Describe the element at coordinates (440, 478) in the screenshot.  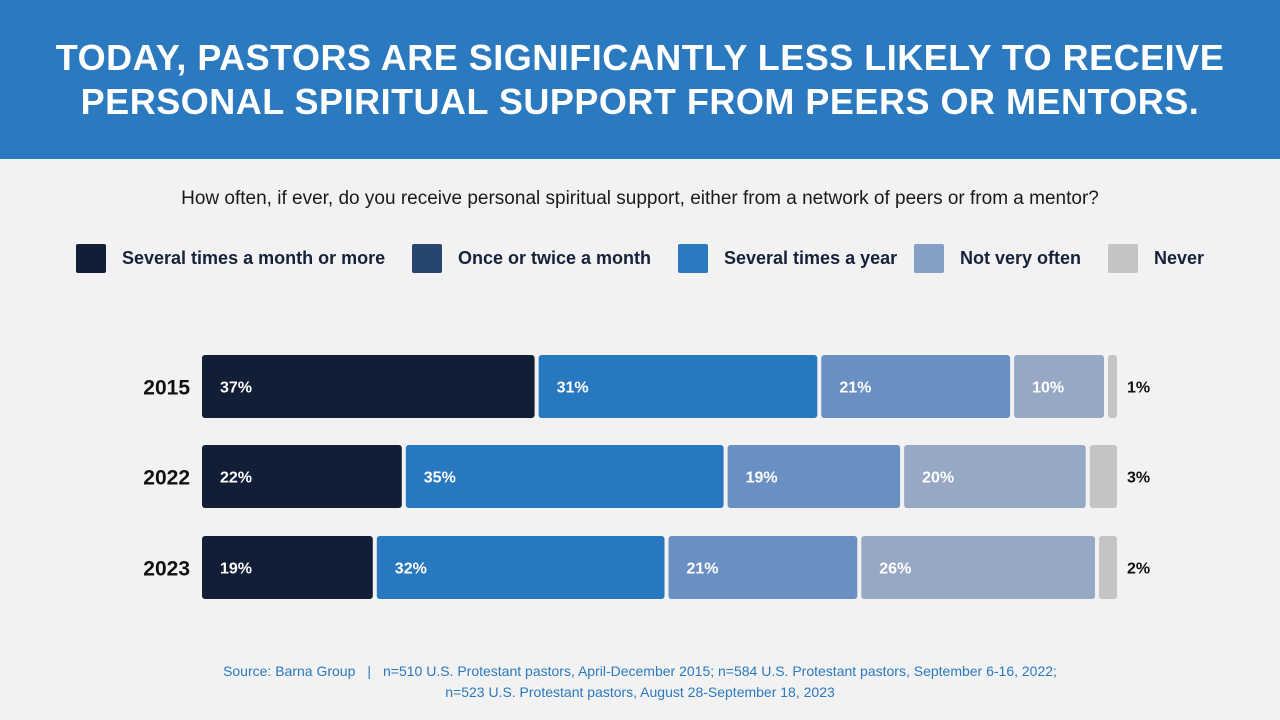
I see `data-label-2022-segment-2: 35%` at that location.